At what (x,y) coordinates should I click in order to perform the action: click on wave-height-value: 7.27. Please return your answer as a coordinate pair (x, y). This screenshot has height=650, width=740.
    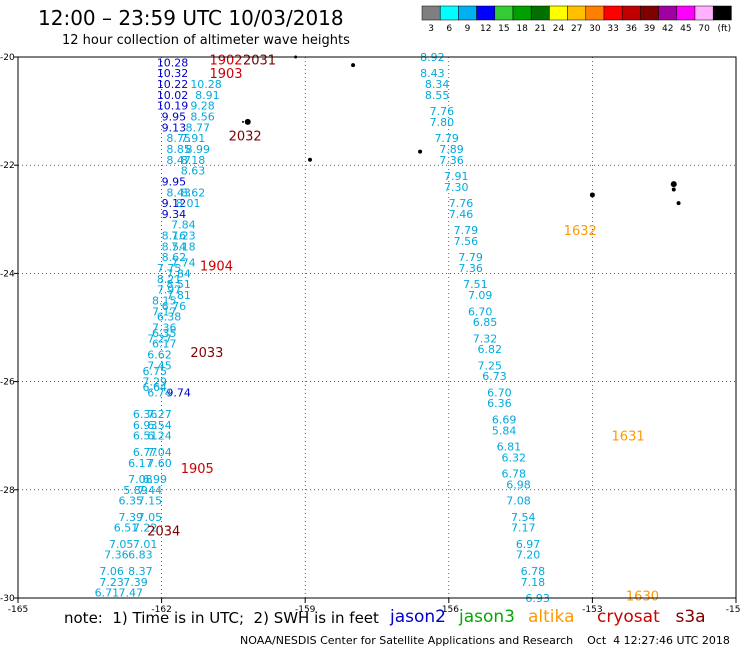
    Looking at the image, I should click on (159, 338).